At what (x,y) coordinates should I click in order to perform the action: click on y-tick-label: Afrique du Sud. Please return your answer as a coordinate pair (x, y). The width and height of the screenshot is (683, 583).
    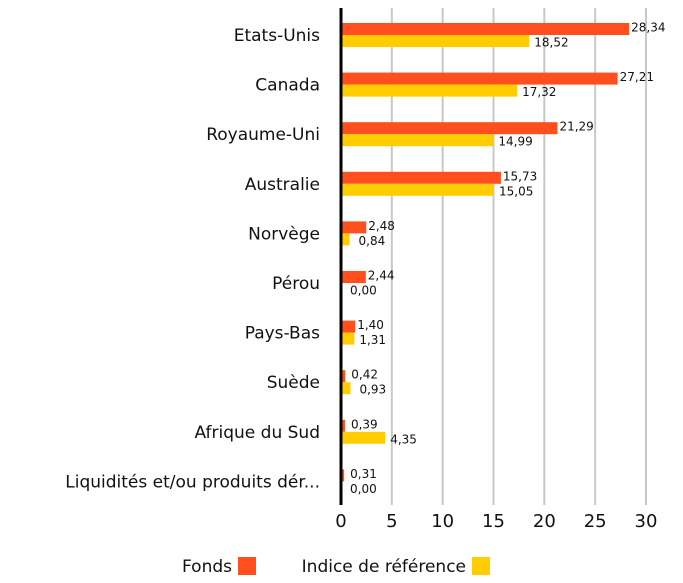
    Looking at the image, I should click on (257, 433).